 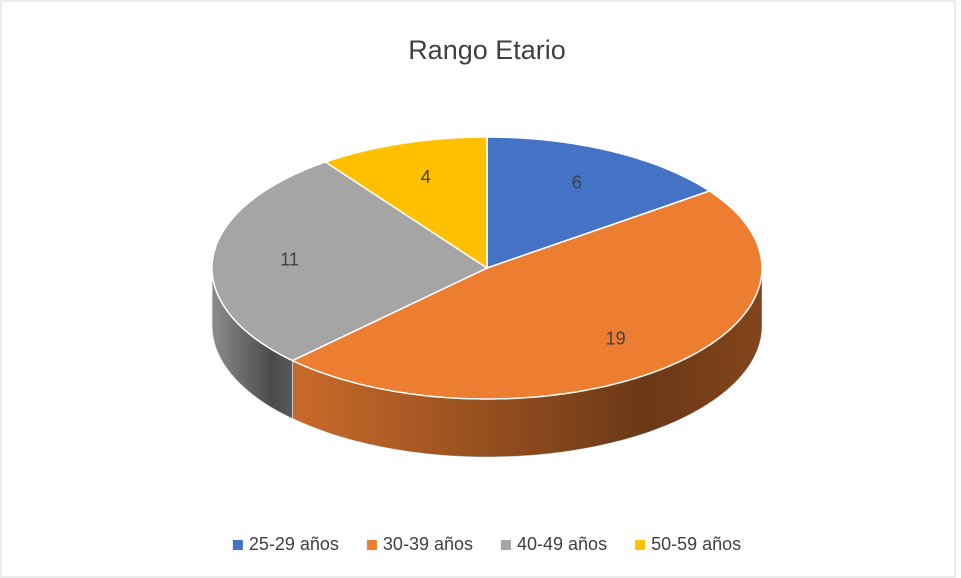 I want to click on data-label: 11, so click(x=289, y=259).